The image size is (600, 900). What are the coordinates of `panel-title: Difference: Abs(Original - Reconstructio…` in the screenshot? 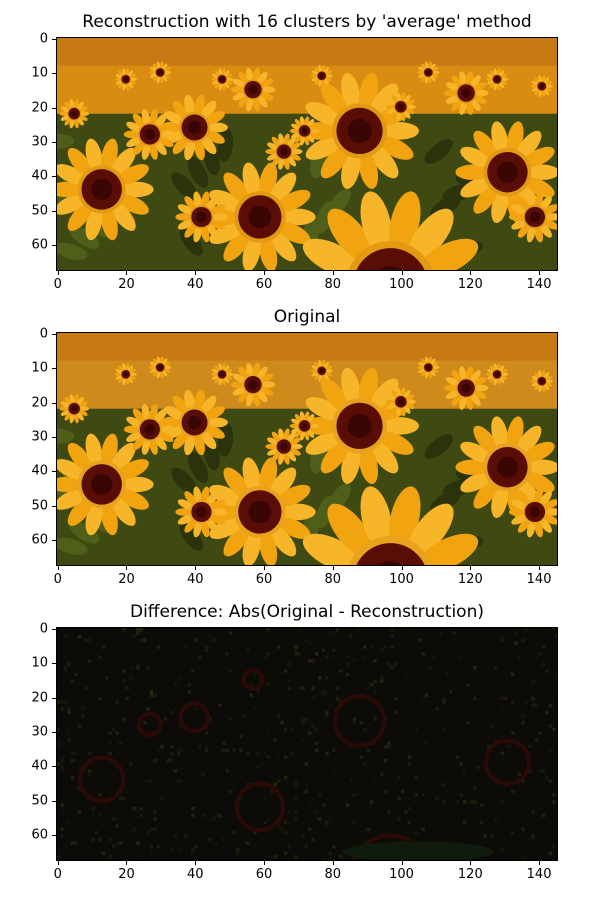 It's located at (306, 612).